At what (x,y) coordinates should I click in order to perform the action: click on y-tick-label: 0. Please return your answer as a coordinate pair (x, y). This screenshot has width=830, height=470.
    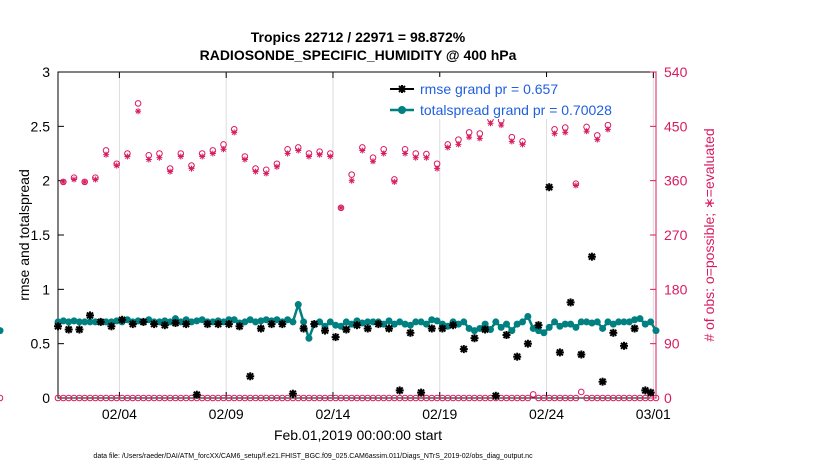
    Looking at the image, I should click on (46, 398).